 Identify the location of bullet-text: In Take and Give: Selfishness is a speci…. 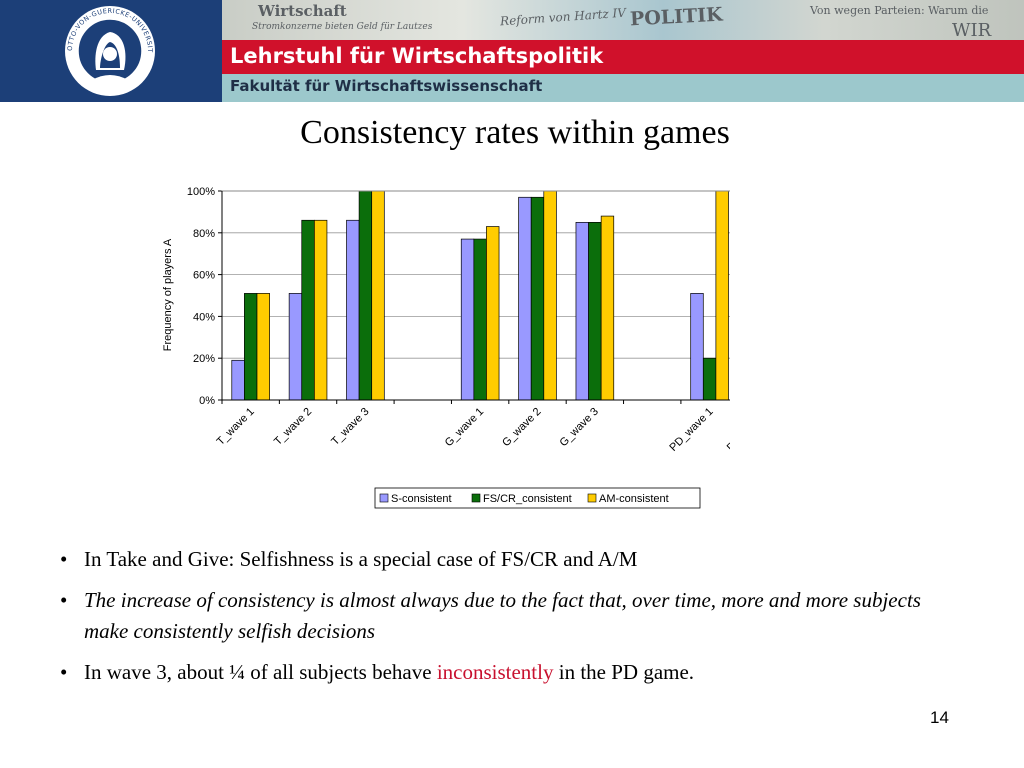
(361, 559).